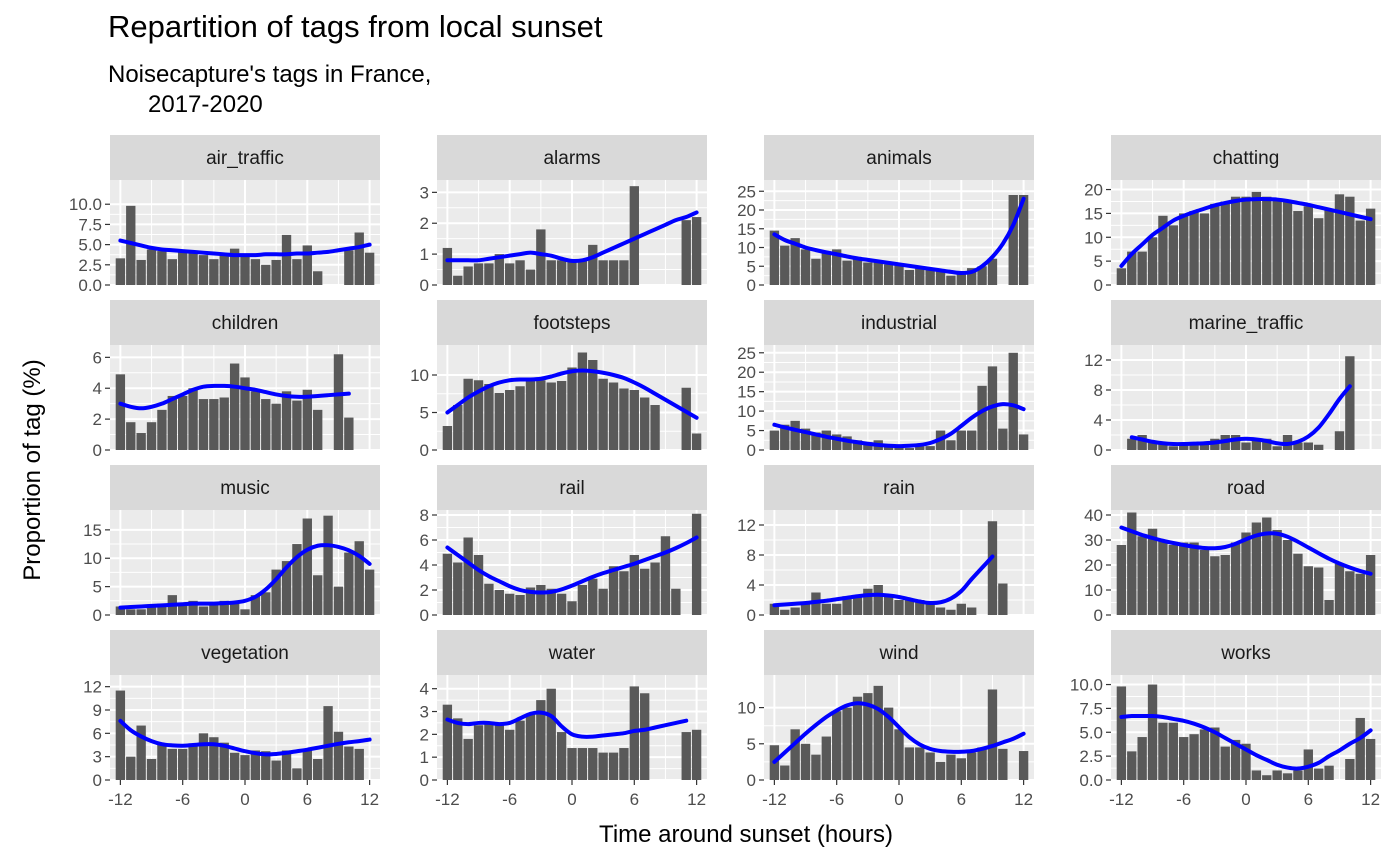 Image resolution: width=1400 pixels, height=865 pixels. Describe the element at coordinates (1023, 799) in the screenshot. I see `x-tick-label: 12` at that location.